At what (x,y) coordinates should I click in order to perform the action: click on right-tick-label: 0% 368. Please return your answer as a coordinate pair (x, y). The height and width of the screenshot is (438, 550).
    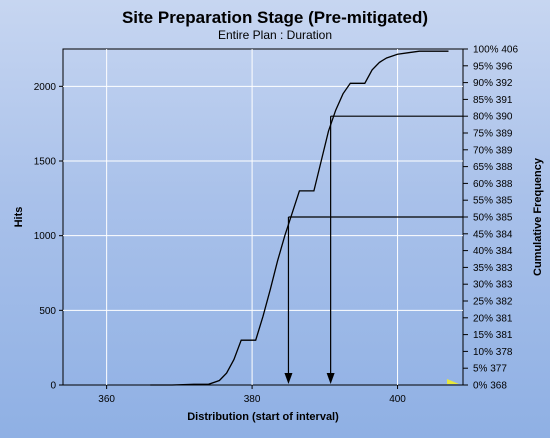
    Looking at the image, I should click on (490, 386).